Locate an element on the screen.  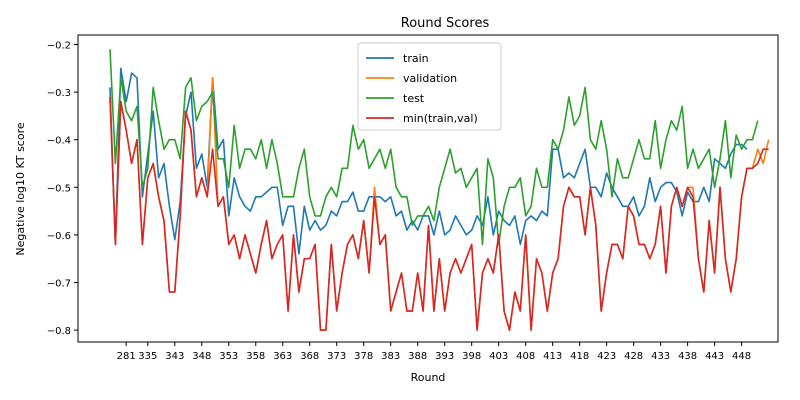
chart-title: Round Scores is located at coordinates (445, 23).